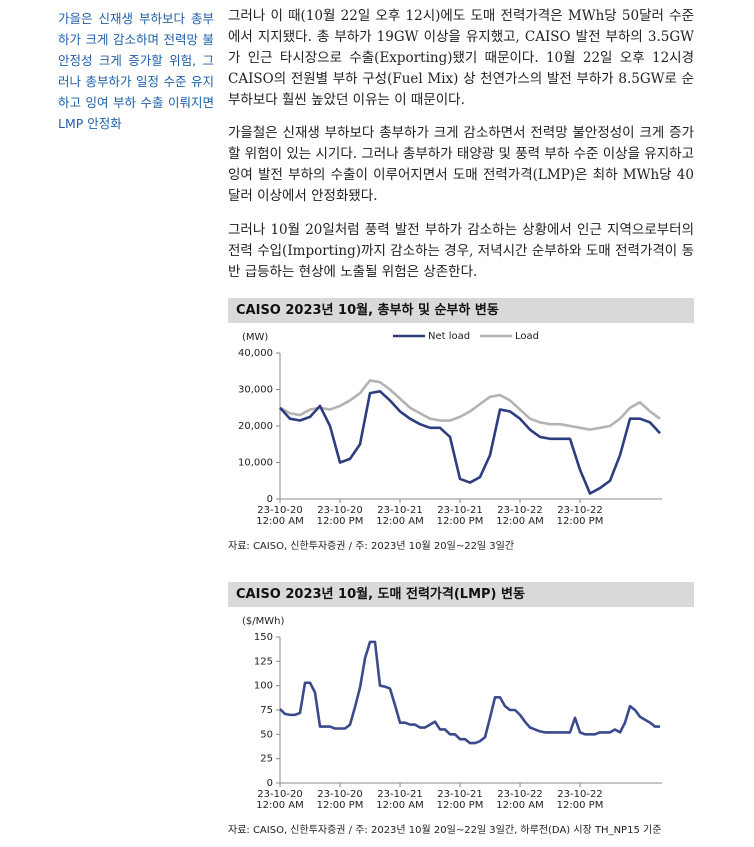 Image resolution: width=754 pixels, height=847 pixels. I want to click on y-tick-label: 125, so click(263, 661).